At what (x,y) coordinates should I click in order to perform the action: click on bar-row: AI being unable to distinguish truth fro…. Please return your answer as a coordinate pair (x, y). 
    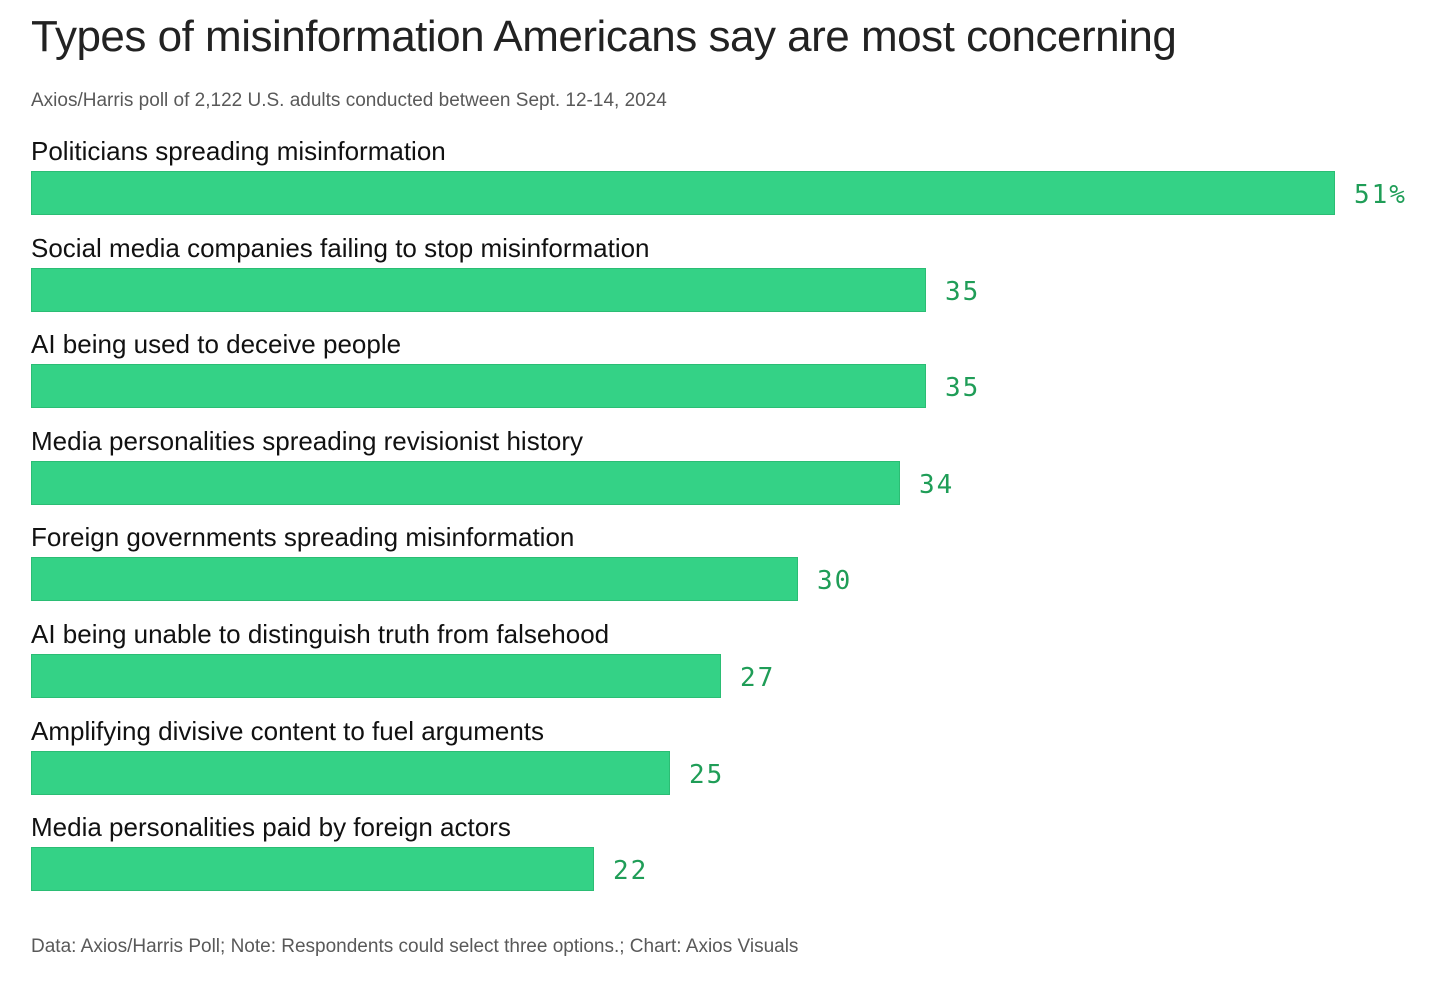
    Looking at the image, I should click on (731, 665).